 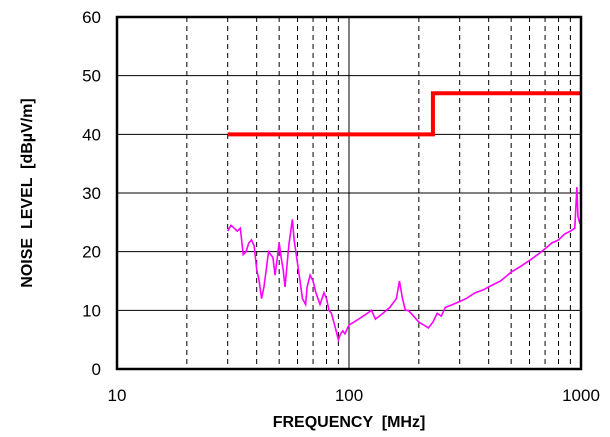 What do you see at coordinates (96, 369) in the screenshot?
I see `y-tick-label: 0` at bounding box center [96, 369].